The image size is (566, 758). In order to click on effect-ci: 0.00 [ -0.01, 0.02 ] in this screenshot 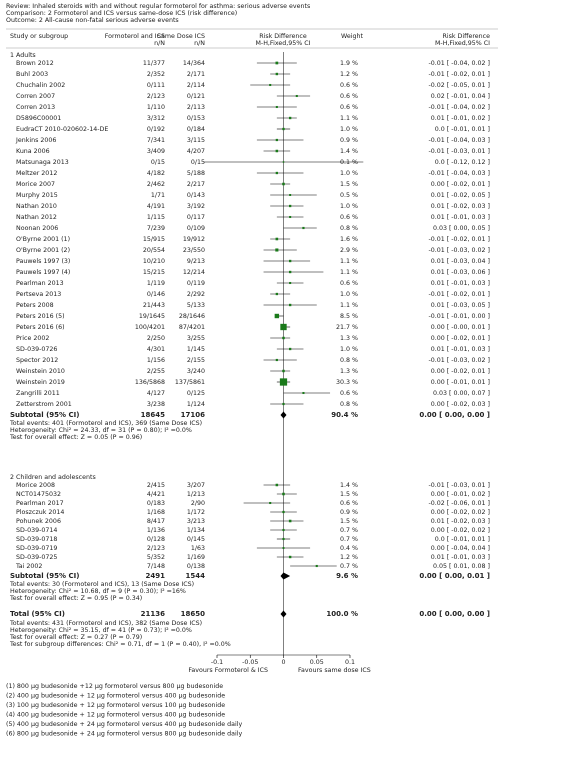, I will do `click(460, 494)`.